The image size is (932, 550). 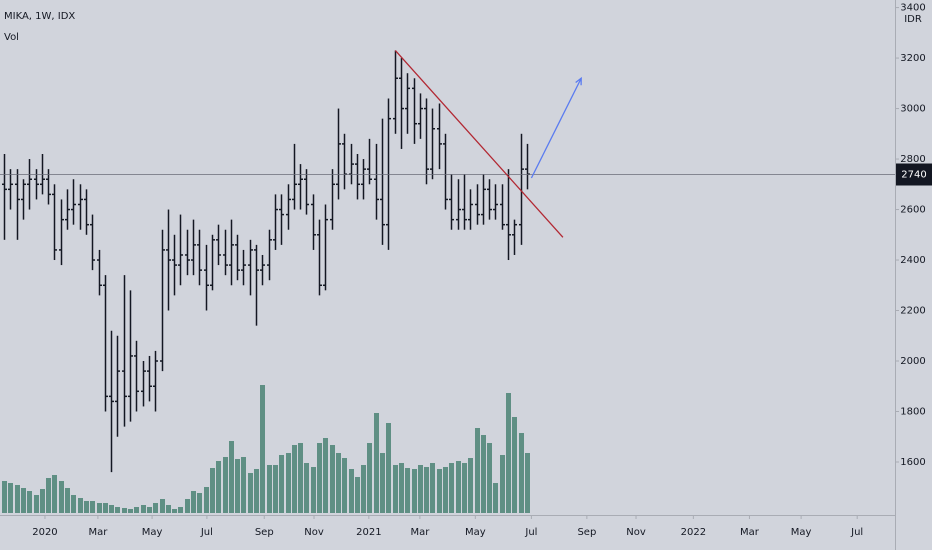 I want to click on last-price-box, so click(x=914, y=174).